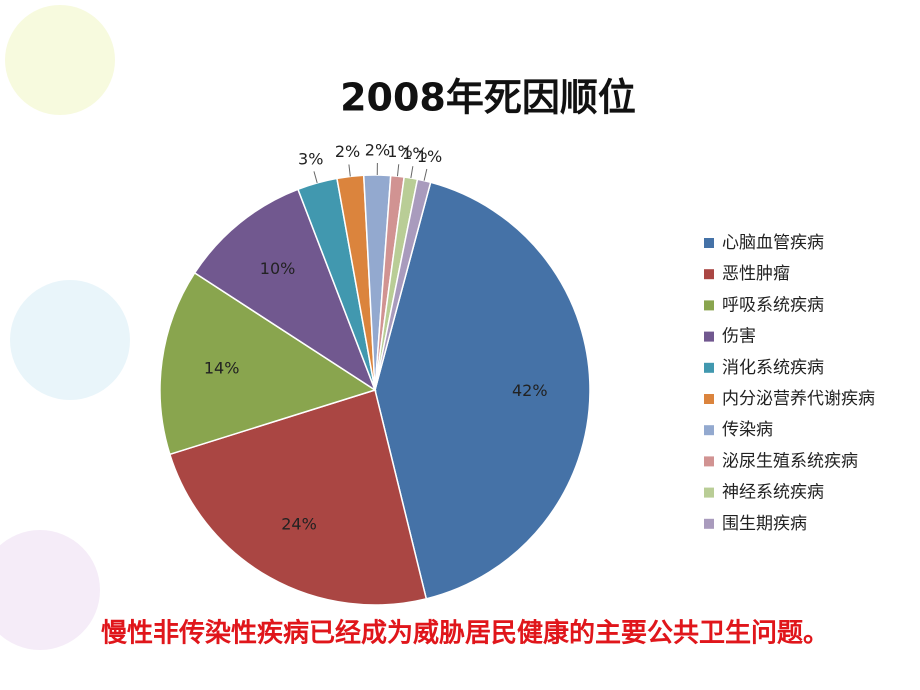  I want to click on data-label: 3%, so click(310, 158).